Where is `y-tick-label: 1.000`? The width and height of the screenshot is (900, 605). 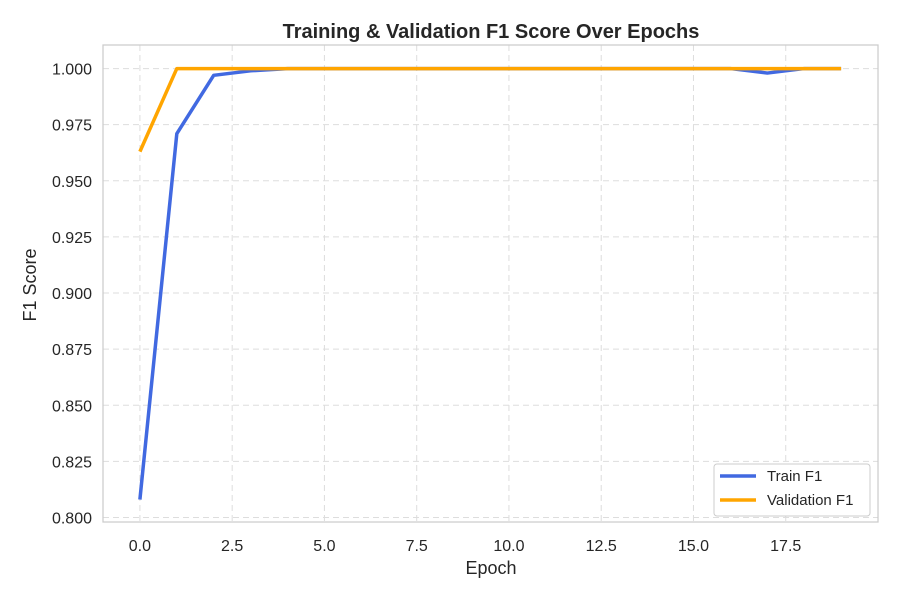 y-tick-label: 1.000 is located at coordinates (72, 70).